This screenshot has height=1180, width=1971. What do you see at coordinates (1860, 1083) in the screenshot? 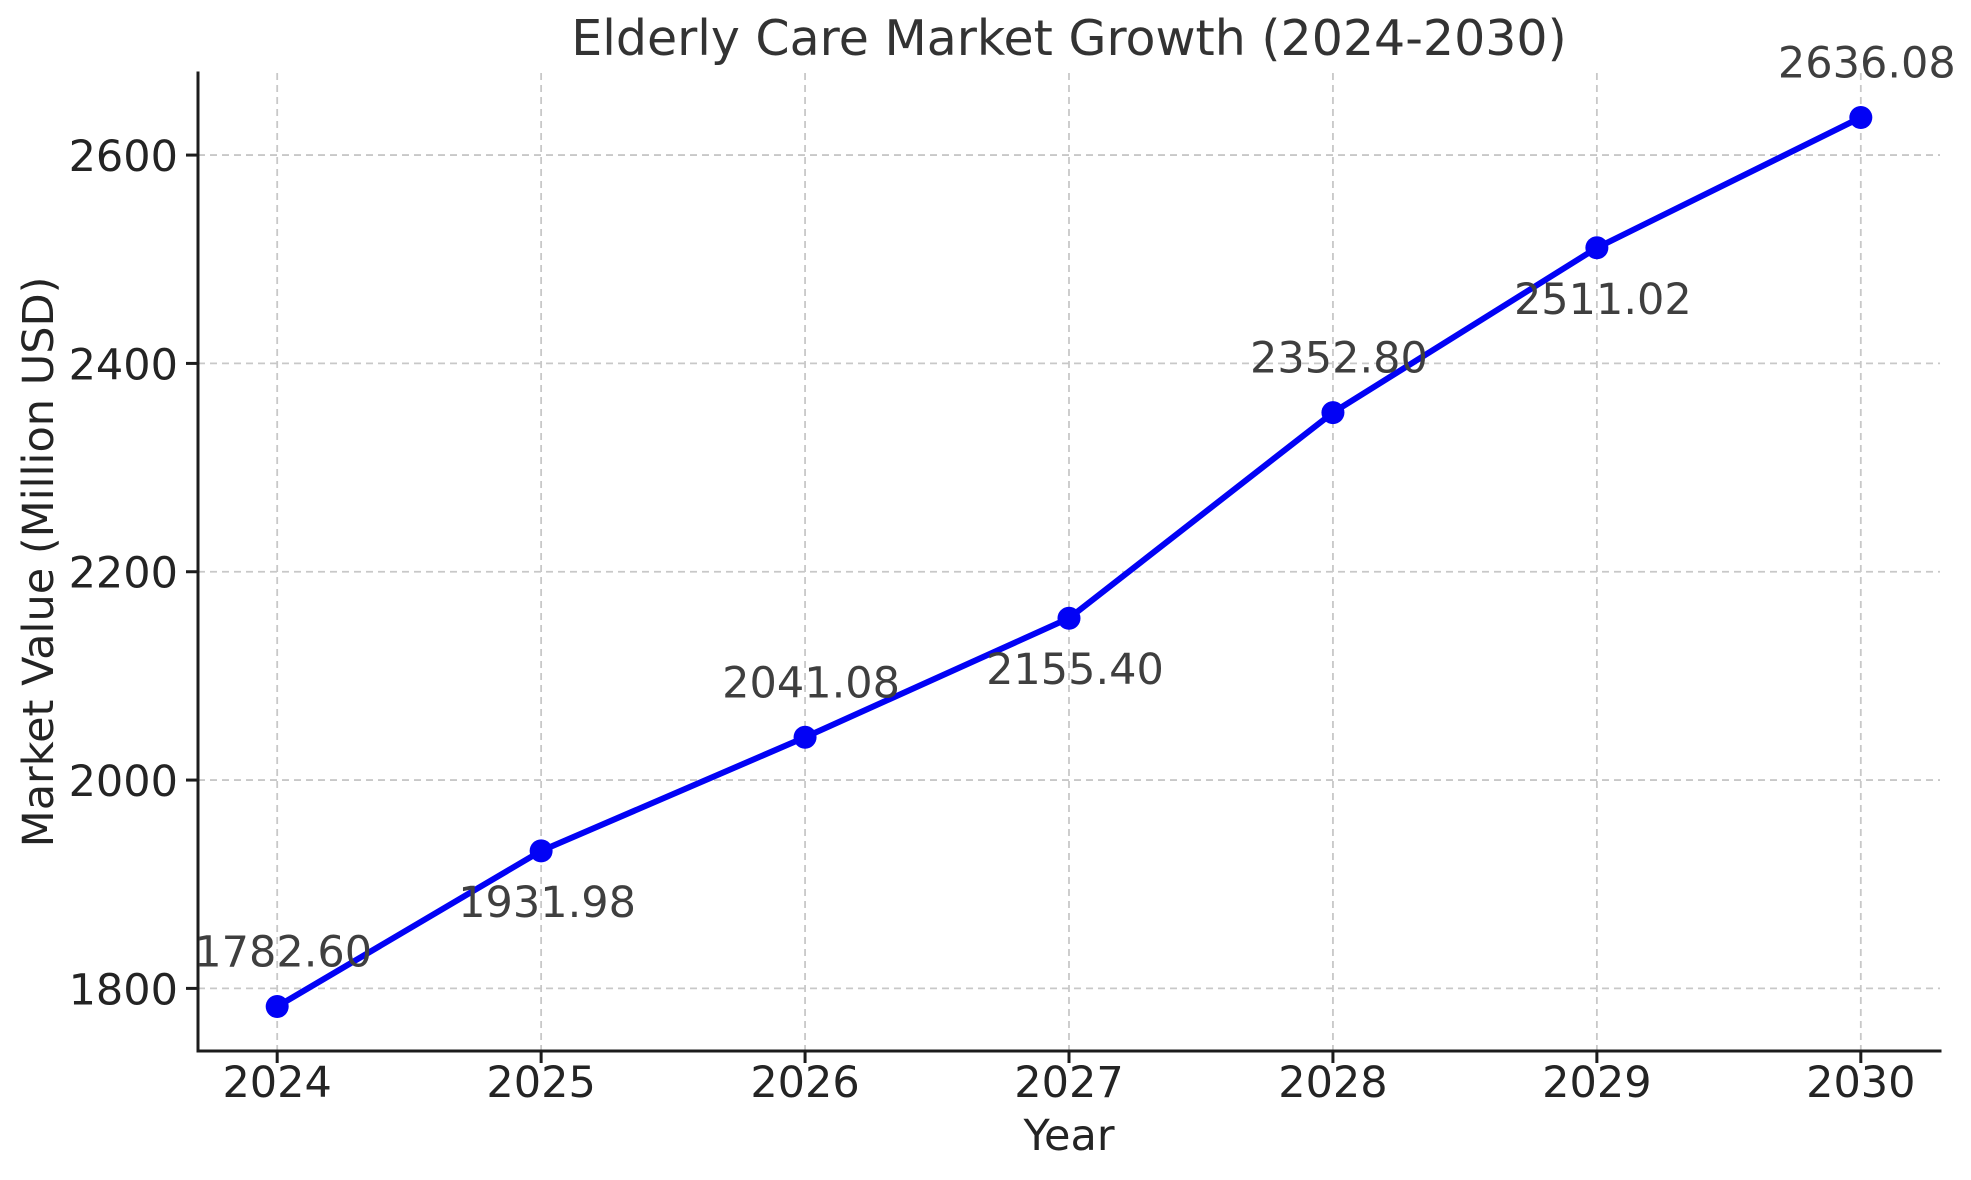
I see `x-tick-label: 2030` at bounding box center [1860, 1083].